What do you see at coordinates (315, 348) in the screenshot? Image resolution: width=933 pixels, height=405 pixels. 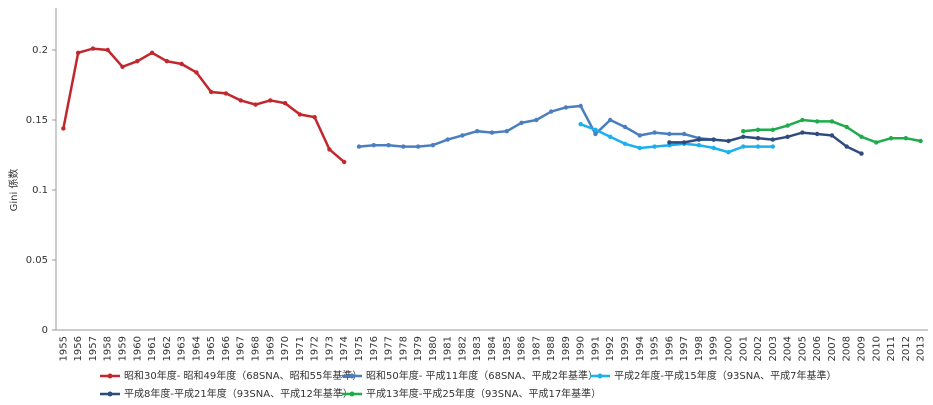 I see `x-tick-label: 1972` at bounding box center [315, 348].